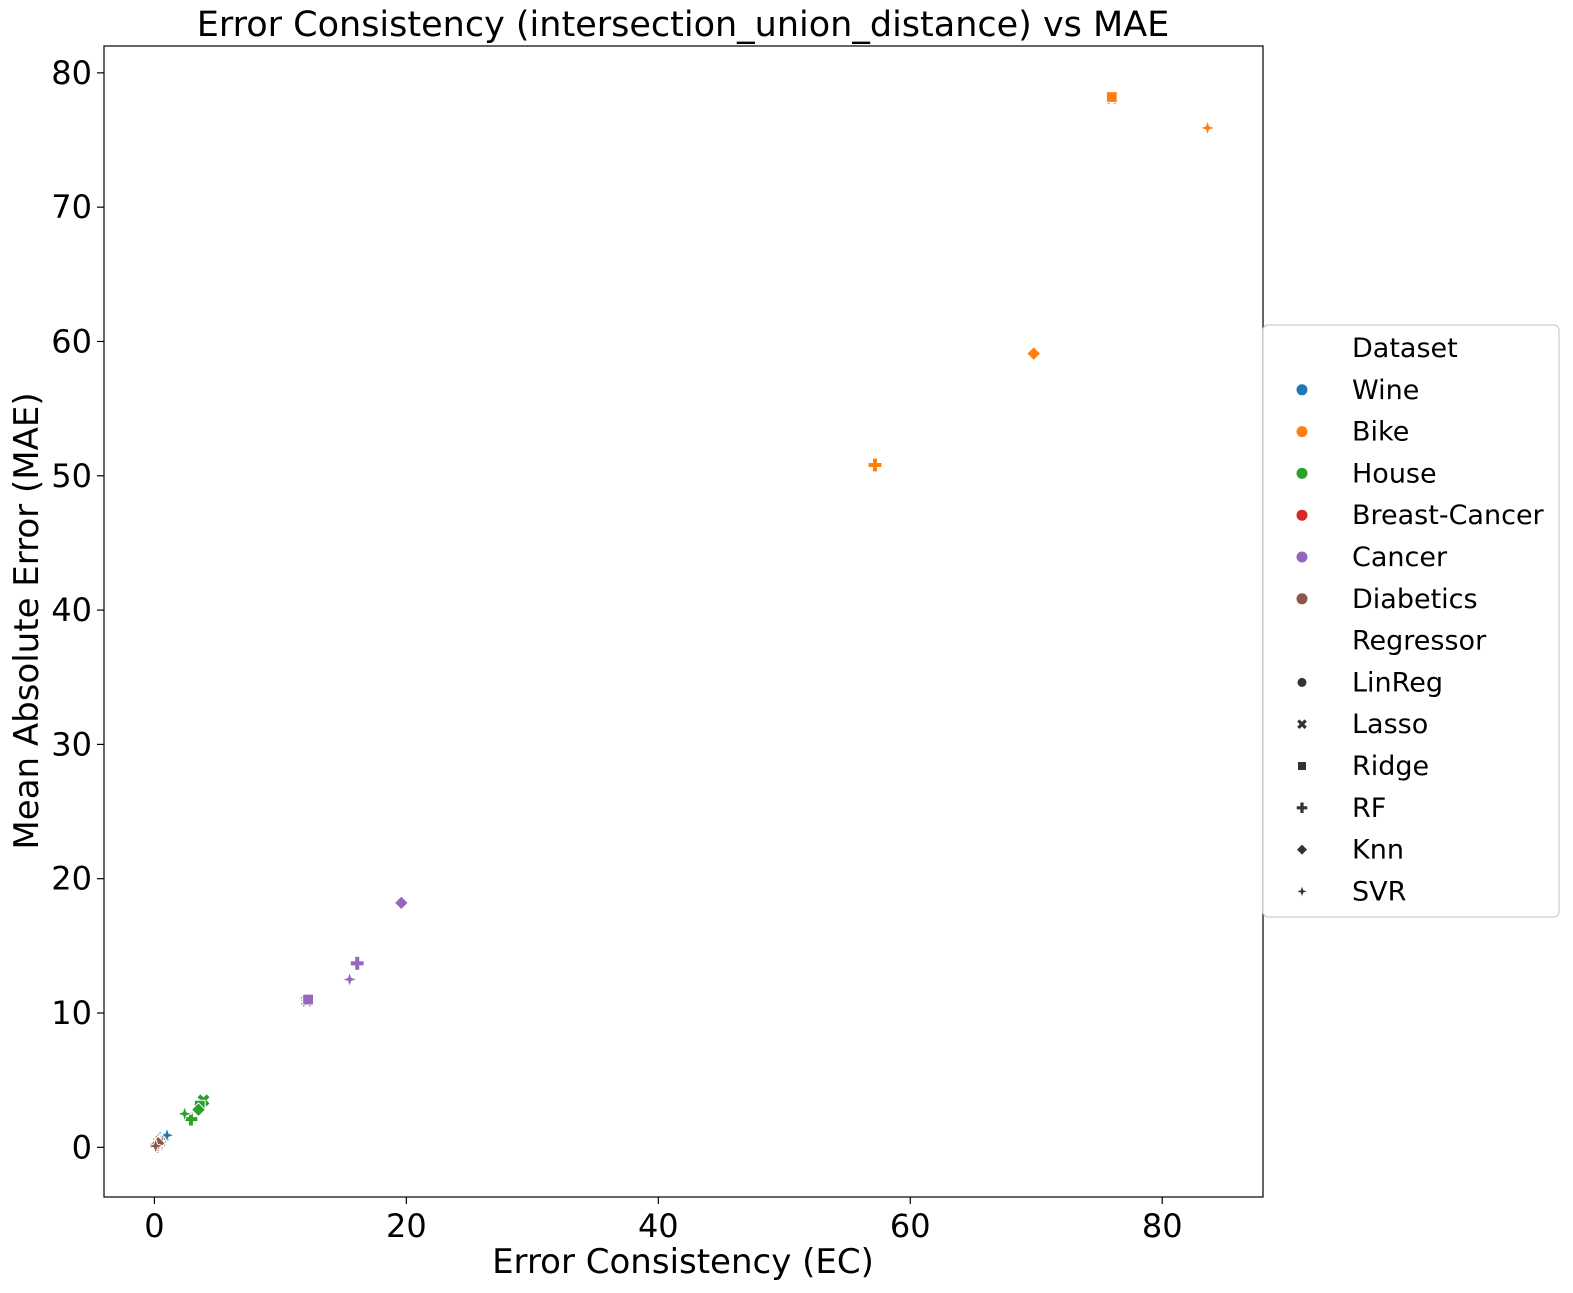  What do you see at coordinates (1302, 390) in the screenshot?
I see `legend-marker-wine` at bounding box center [1302, 390].